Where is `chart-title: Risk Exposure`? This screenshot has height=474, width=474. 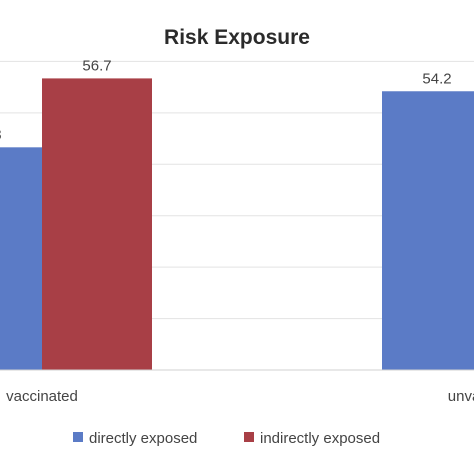
chart-title: Risk Exposure is located at coordinates (237, 37).